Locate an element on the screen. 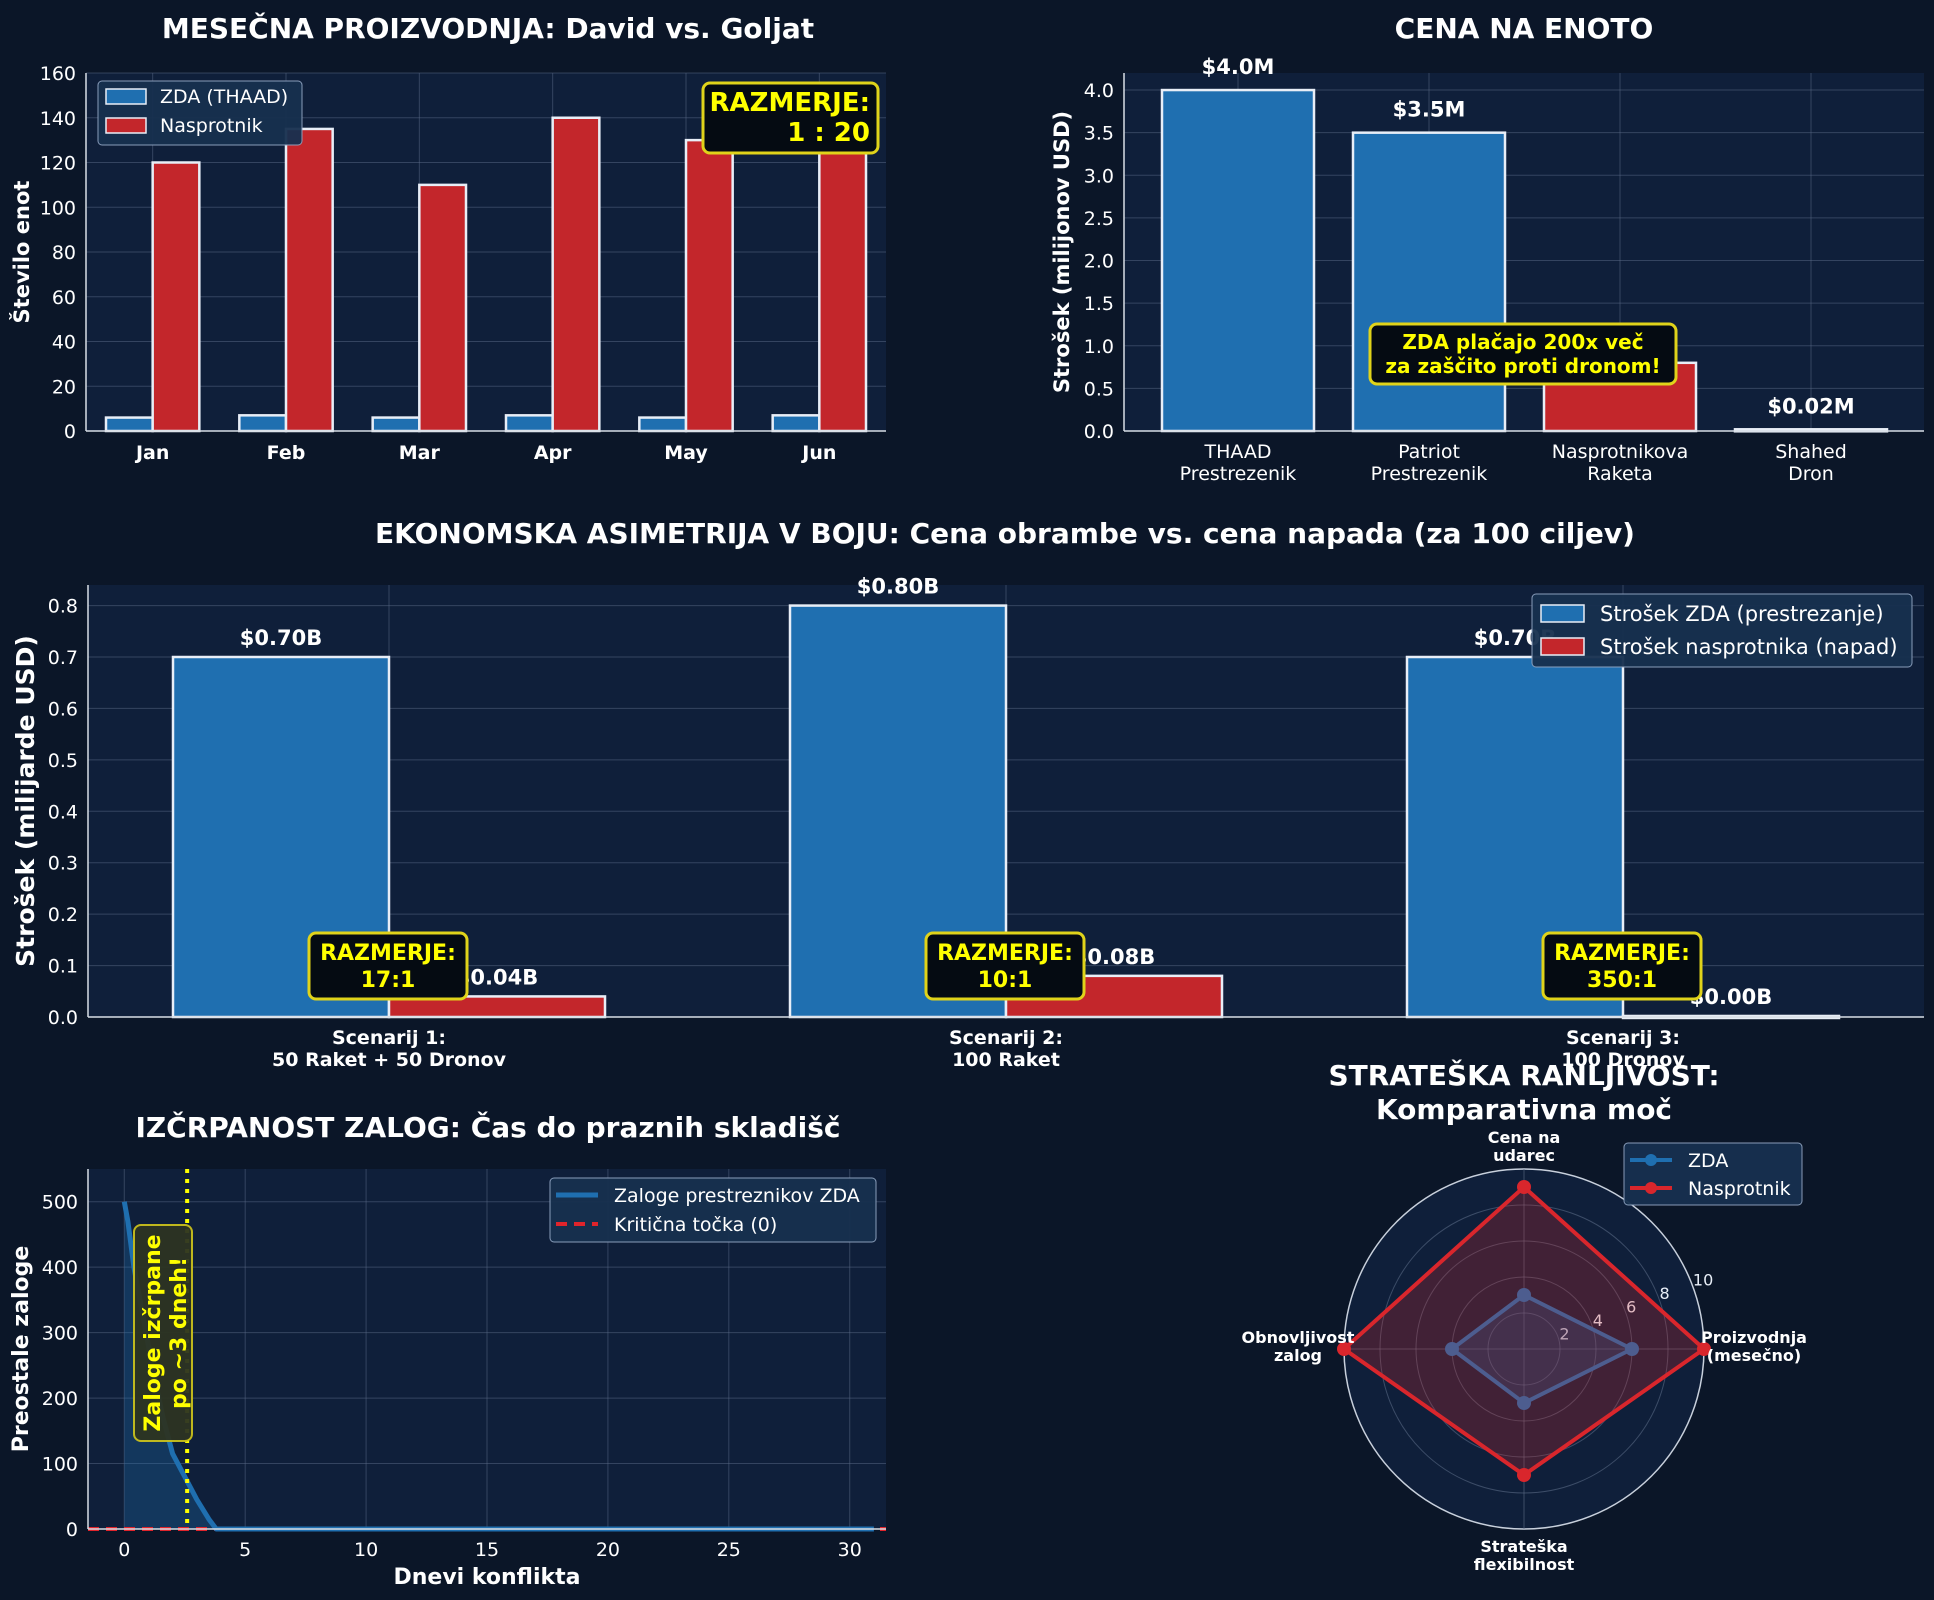 Image resolution: width=1934 pixels, height=1600 pixels. unit-cost-annotation-line1: ZDA plačajo 200x več is located at coordinates (1522, 342).